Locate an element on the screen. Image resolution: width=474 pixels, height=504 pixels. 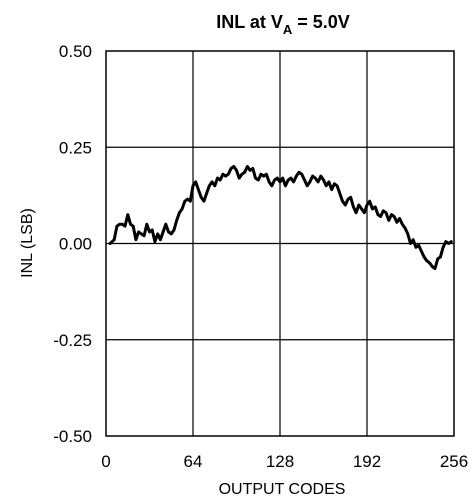
chart-title: INL at VA = 5.0V is located at coordinates (283, 24).